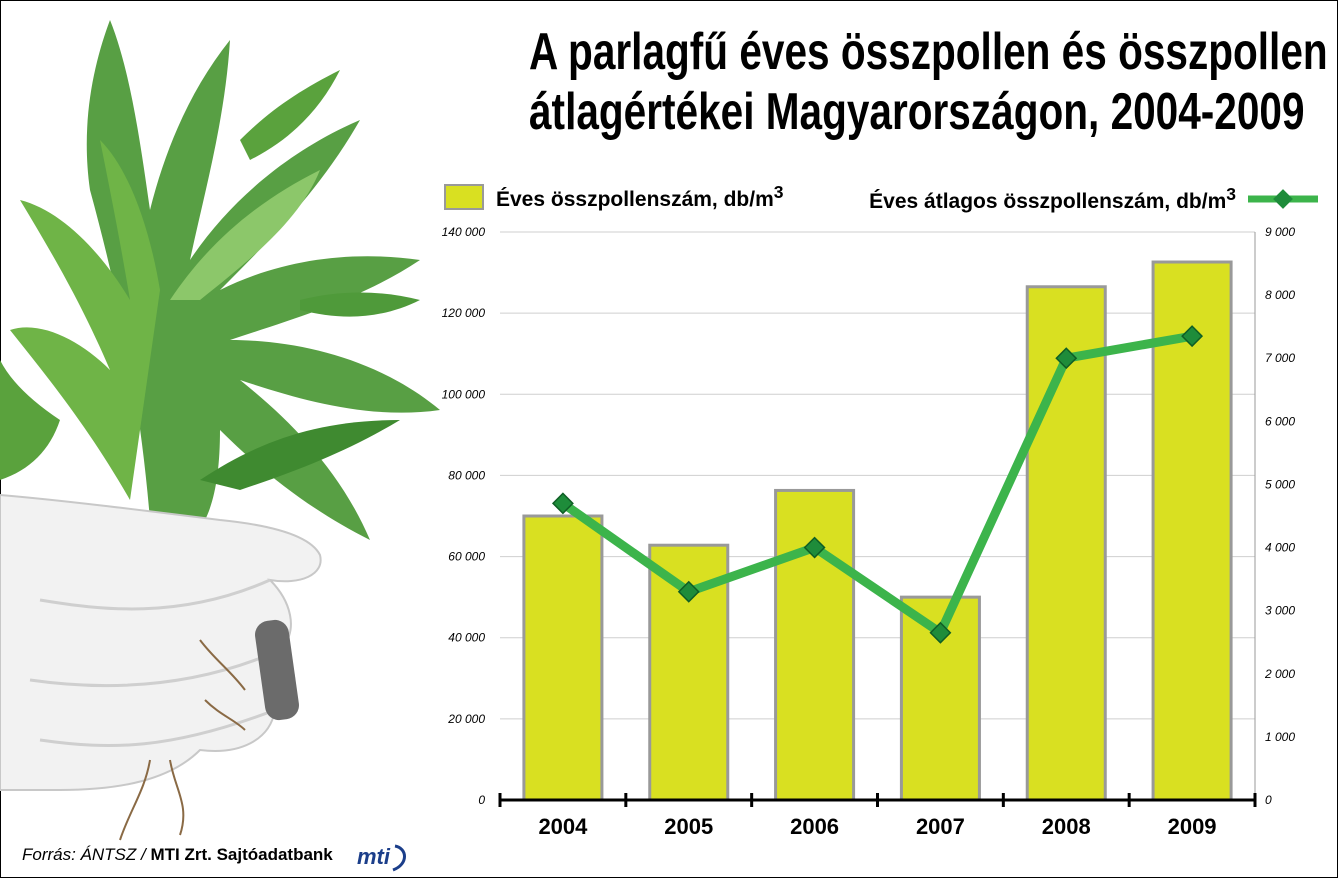 The width and height of the screenshot is (1340, 880). I want to click on x-tick-label-2005: 2005, so click(688, 826).